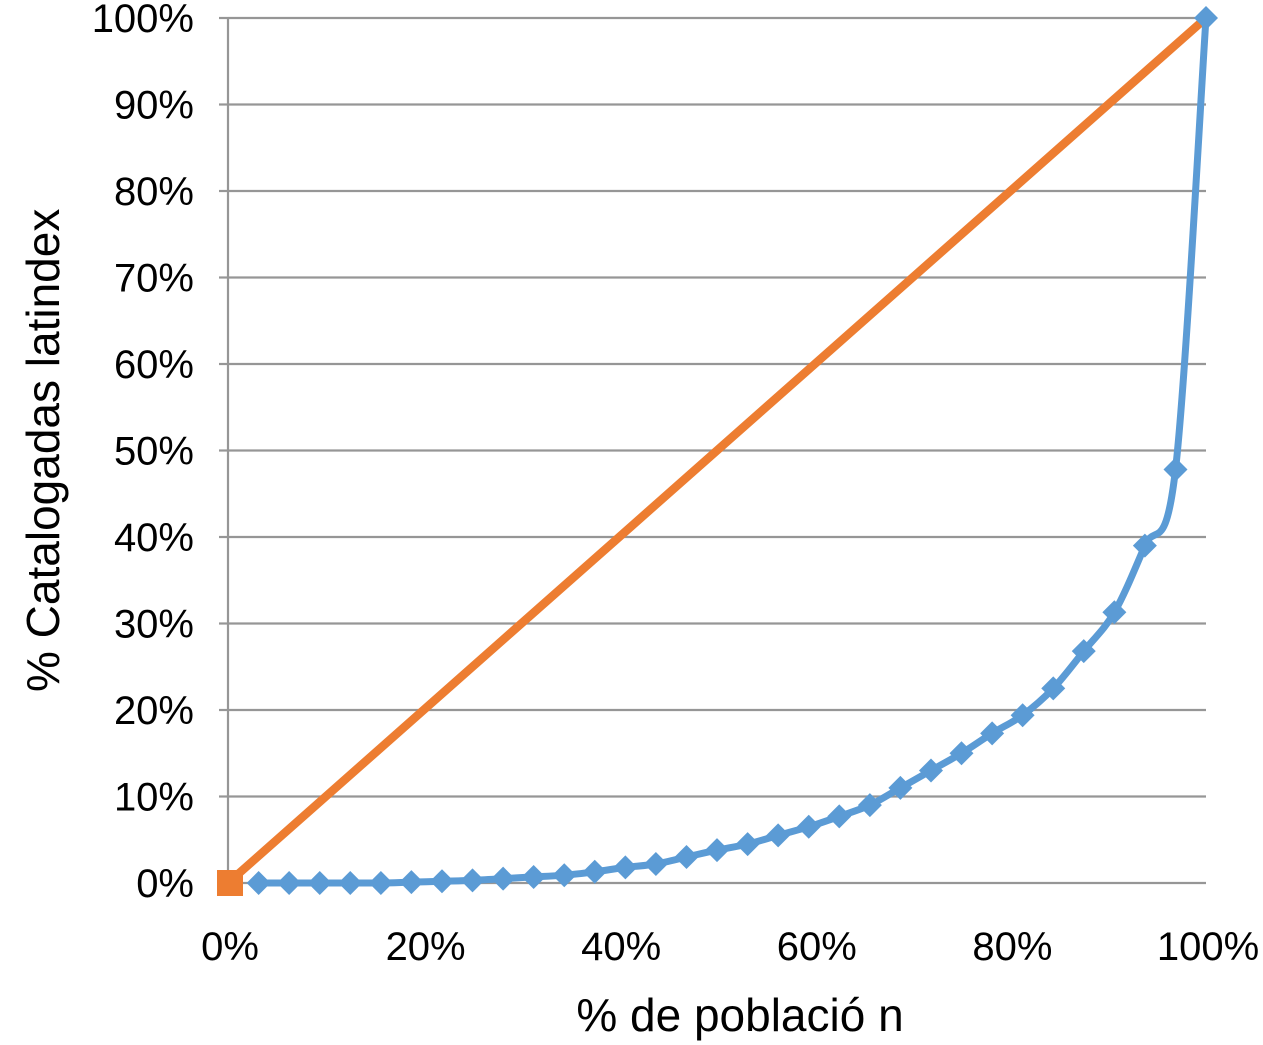 This screenshot has width=1263, height=1045. I want to click on y-tick-label: 40%, so click(154, 538).